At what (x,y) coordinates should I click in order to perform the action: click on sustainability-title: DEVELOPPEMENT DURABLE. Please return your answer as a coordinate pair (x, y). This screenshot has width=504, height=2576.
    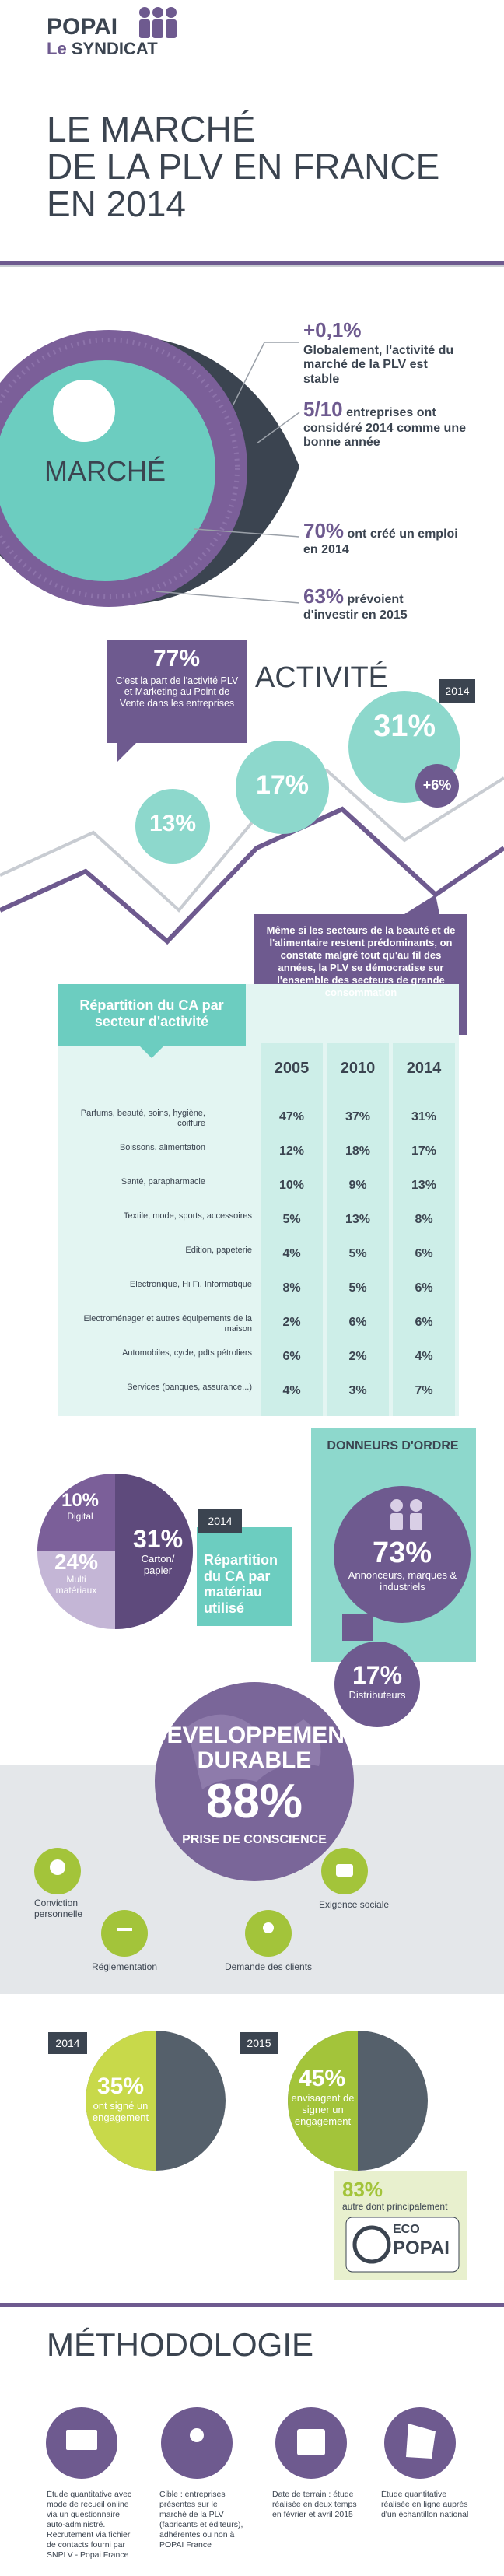
    Looking at the image, I should click on (254, 1748).